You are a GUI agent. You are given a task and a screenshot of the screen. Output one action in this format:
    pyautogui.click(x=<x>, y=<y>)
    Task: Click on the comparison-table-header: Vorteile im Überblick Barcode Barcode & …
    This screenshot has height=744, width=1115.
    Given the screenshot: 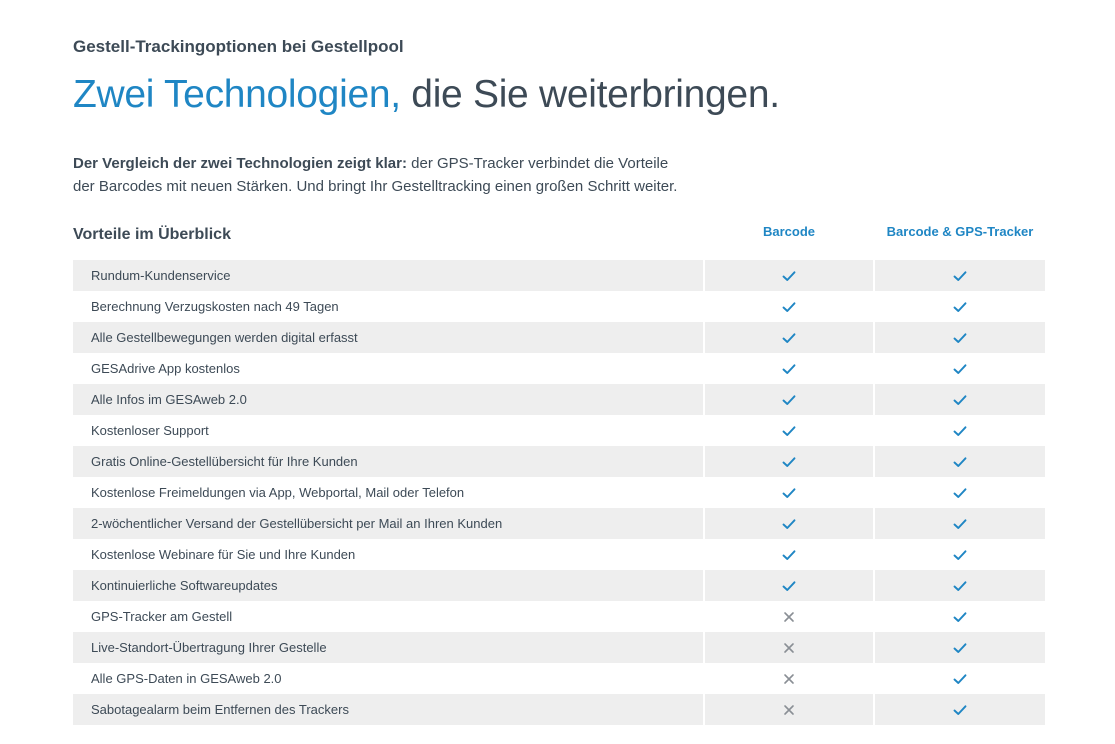 What is the action you would take?
    pyautogui.click(x=559, y=237)
    